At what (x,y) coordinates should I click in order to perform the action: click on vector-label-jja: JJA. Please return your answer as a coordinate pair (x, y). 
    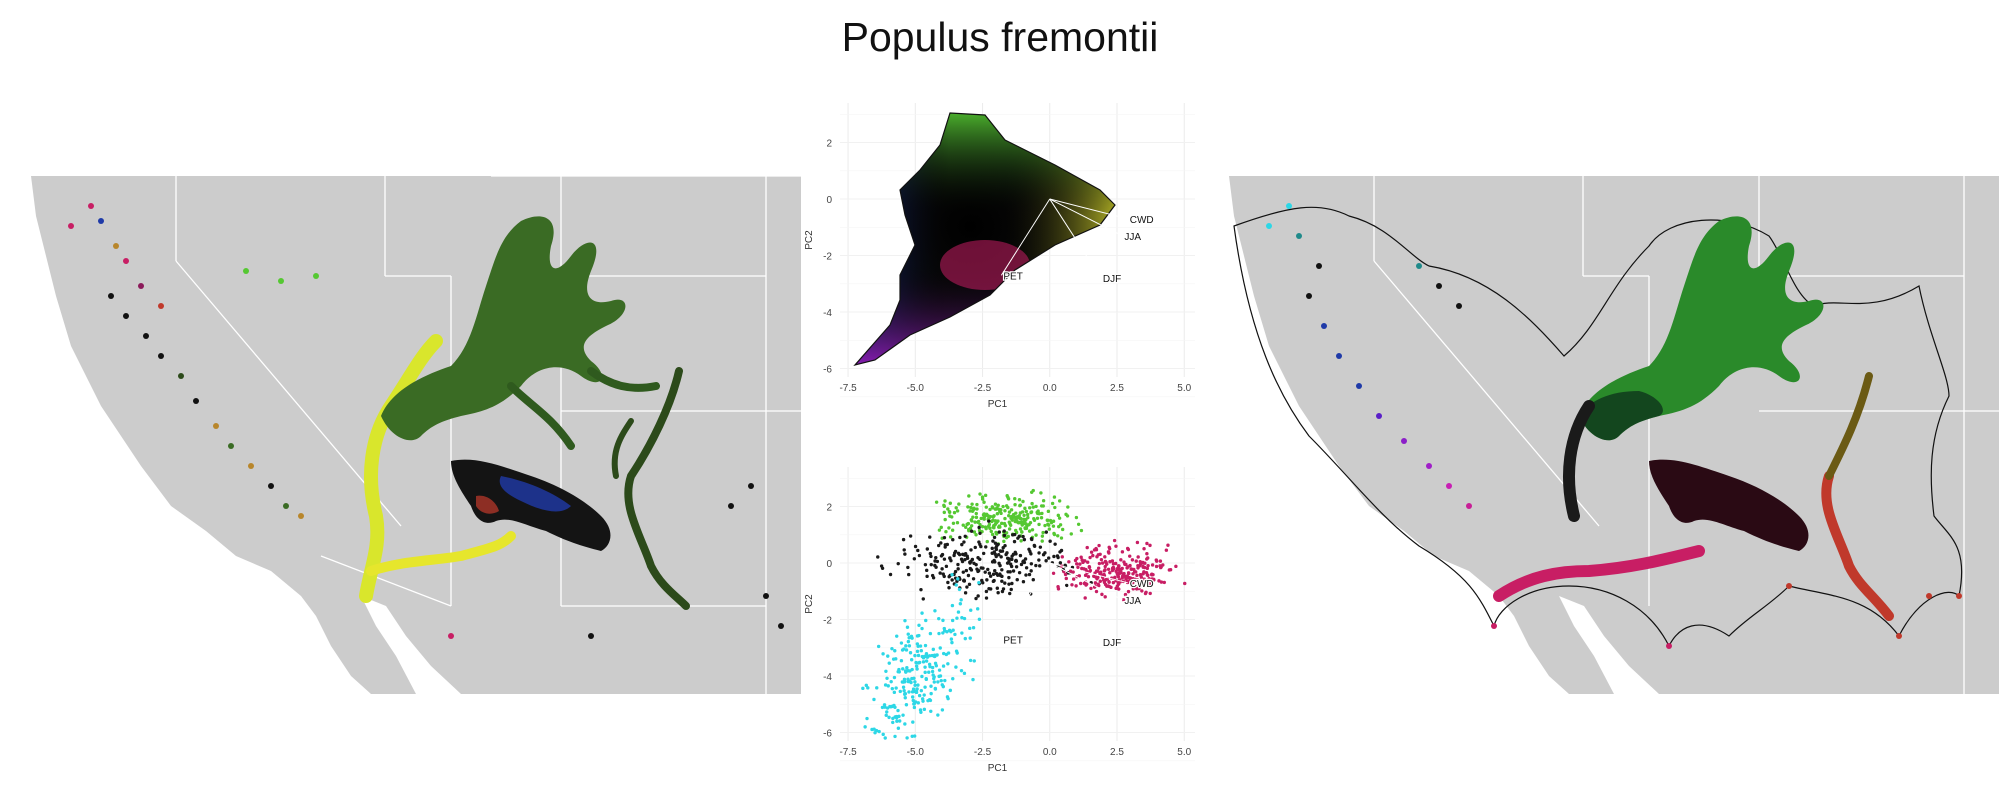
    Looking at the image, I should click on (1132, 237).